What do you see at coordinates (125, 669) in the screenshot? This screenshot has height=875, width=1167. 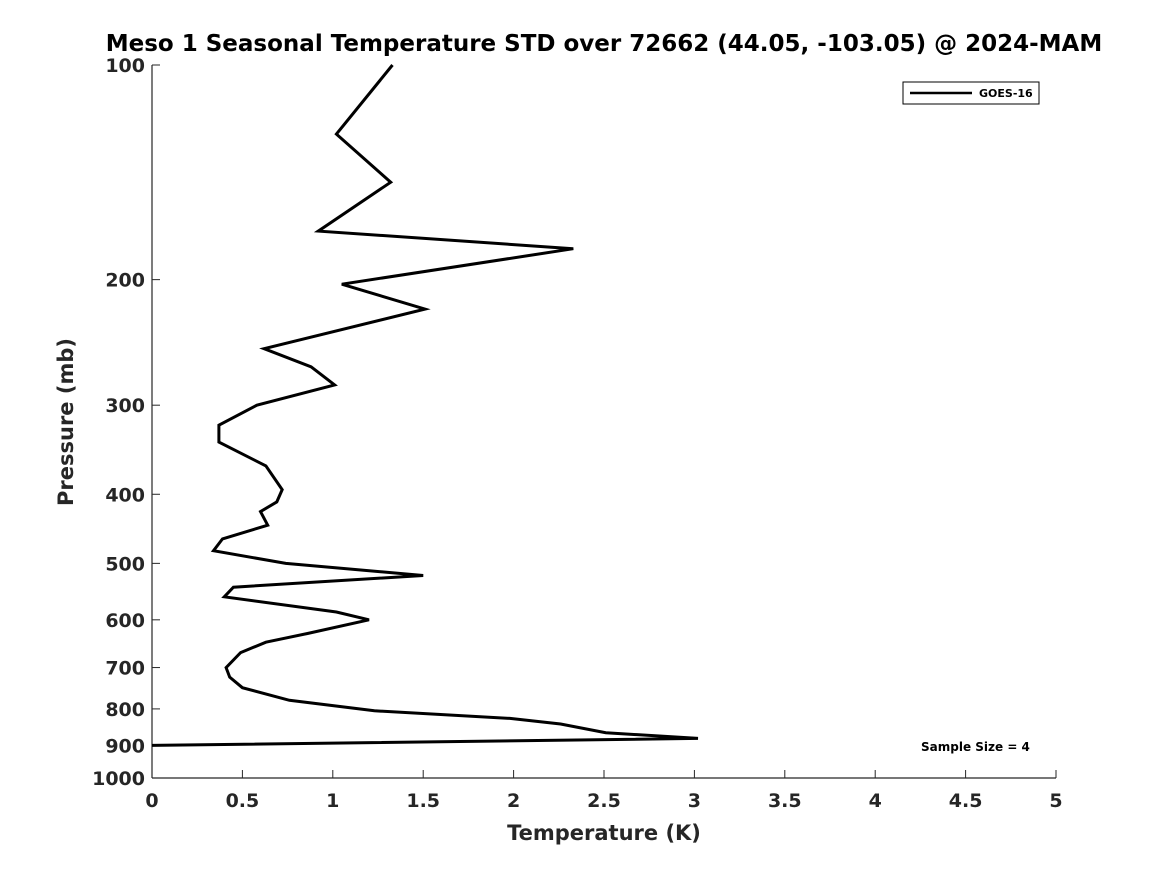 I see `y-tick-label: 700` at bounding box center [125, 669].